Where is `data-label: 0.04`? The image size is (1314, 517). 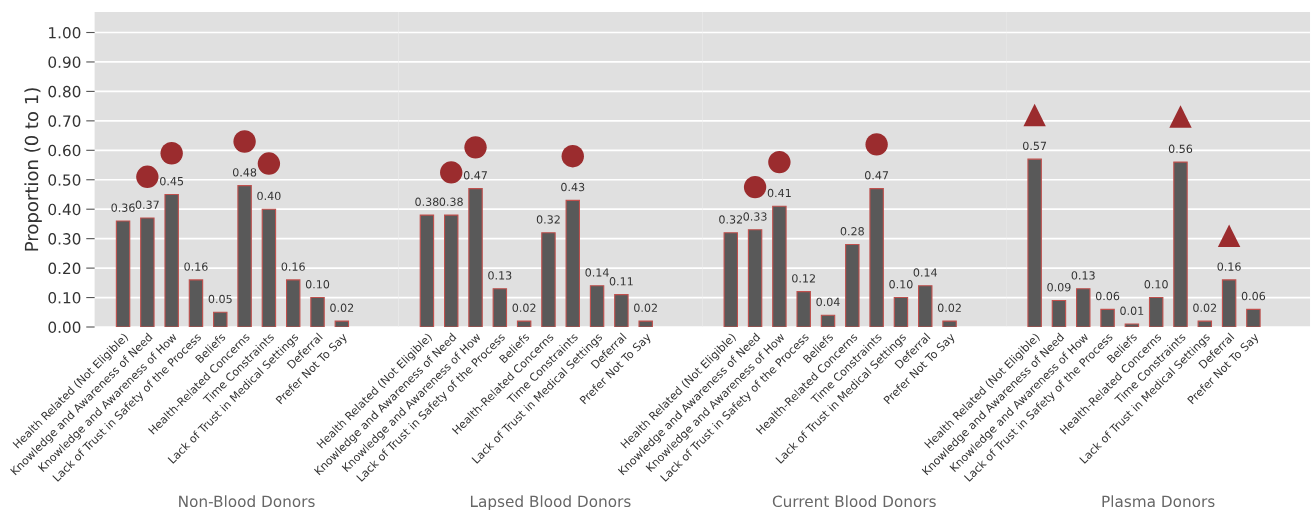
data-label: 0.04 is located at coordinates (828, 302).